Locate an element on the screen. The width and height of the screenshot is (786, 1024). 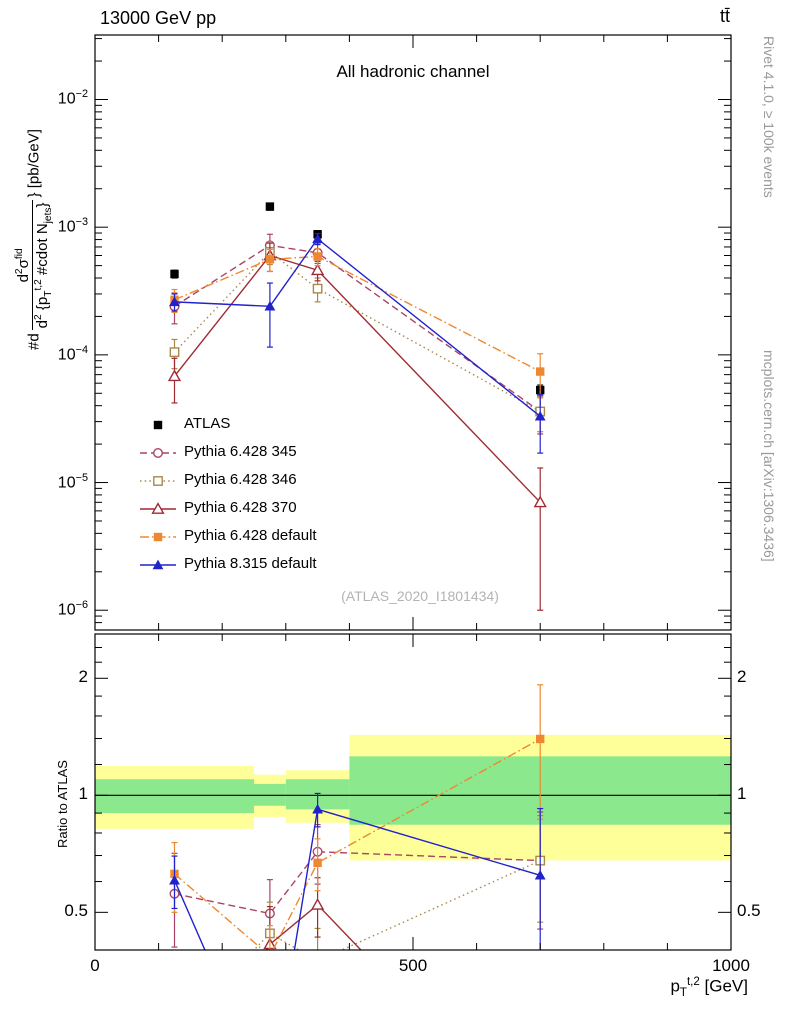
series-ratio-pythia-8-315-default is located at coordinates (357, 871).